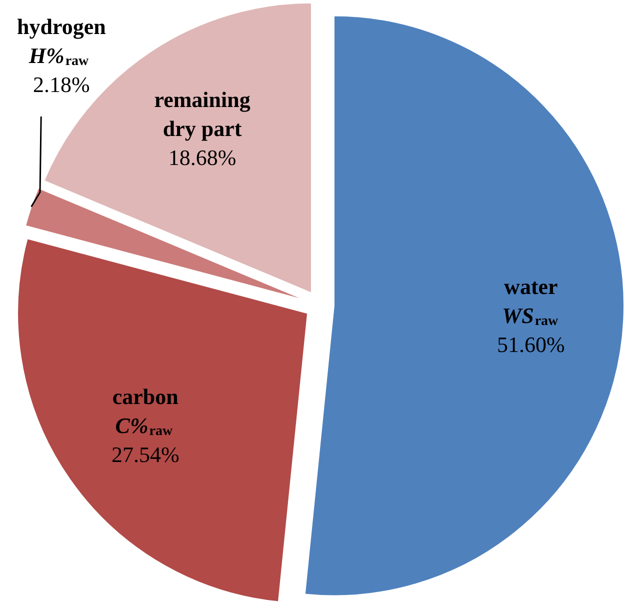 The height and width of the screenshot is (609, 638). Describe the element at coordinates (202, 157) in the screenshot. I see `data-label: 18.68%` at that location.